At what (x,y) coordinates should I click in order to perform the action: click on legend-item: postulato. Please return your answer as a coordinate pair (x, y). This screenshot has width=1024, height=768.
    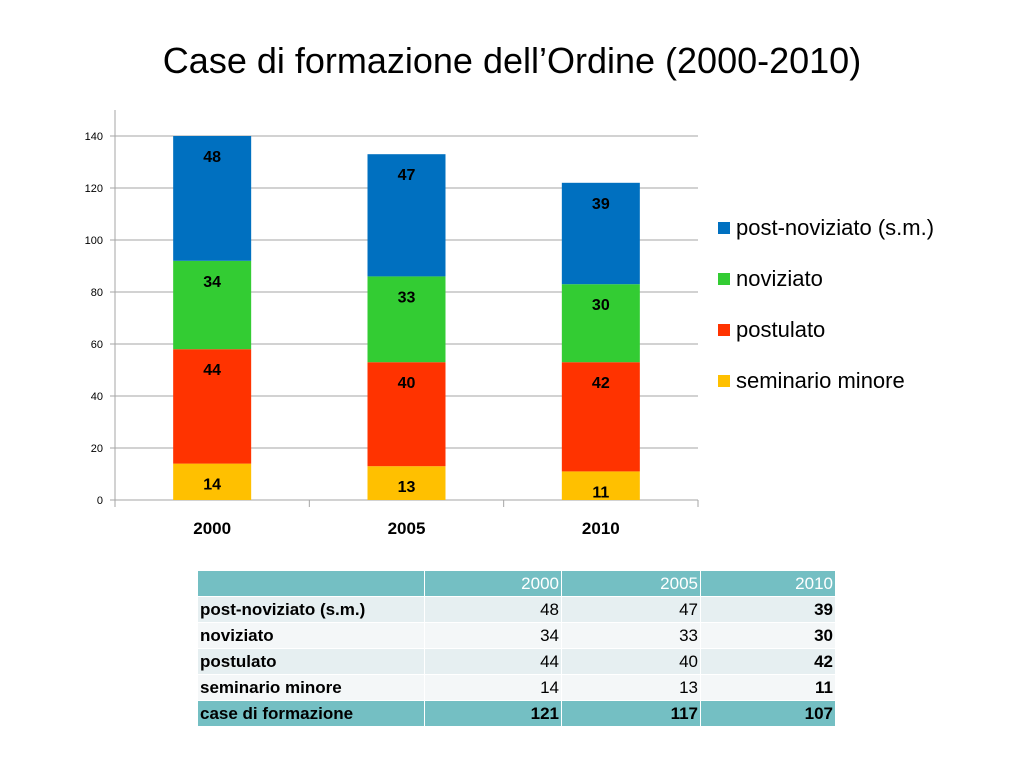
    Looking at the image, I should click on (848, 329).